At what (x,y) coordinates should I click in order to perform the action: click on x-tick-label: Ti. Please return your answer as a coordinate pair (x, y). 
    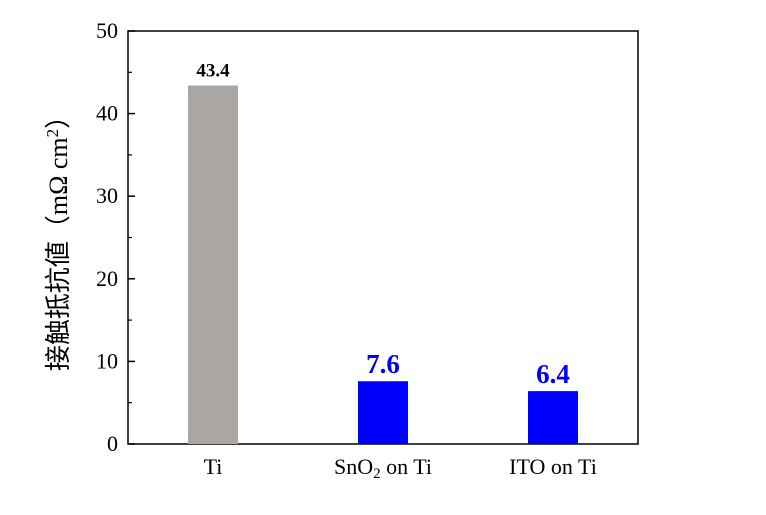
    Looking at the image, I should click on (213, 466).